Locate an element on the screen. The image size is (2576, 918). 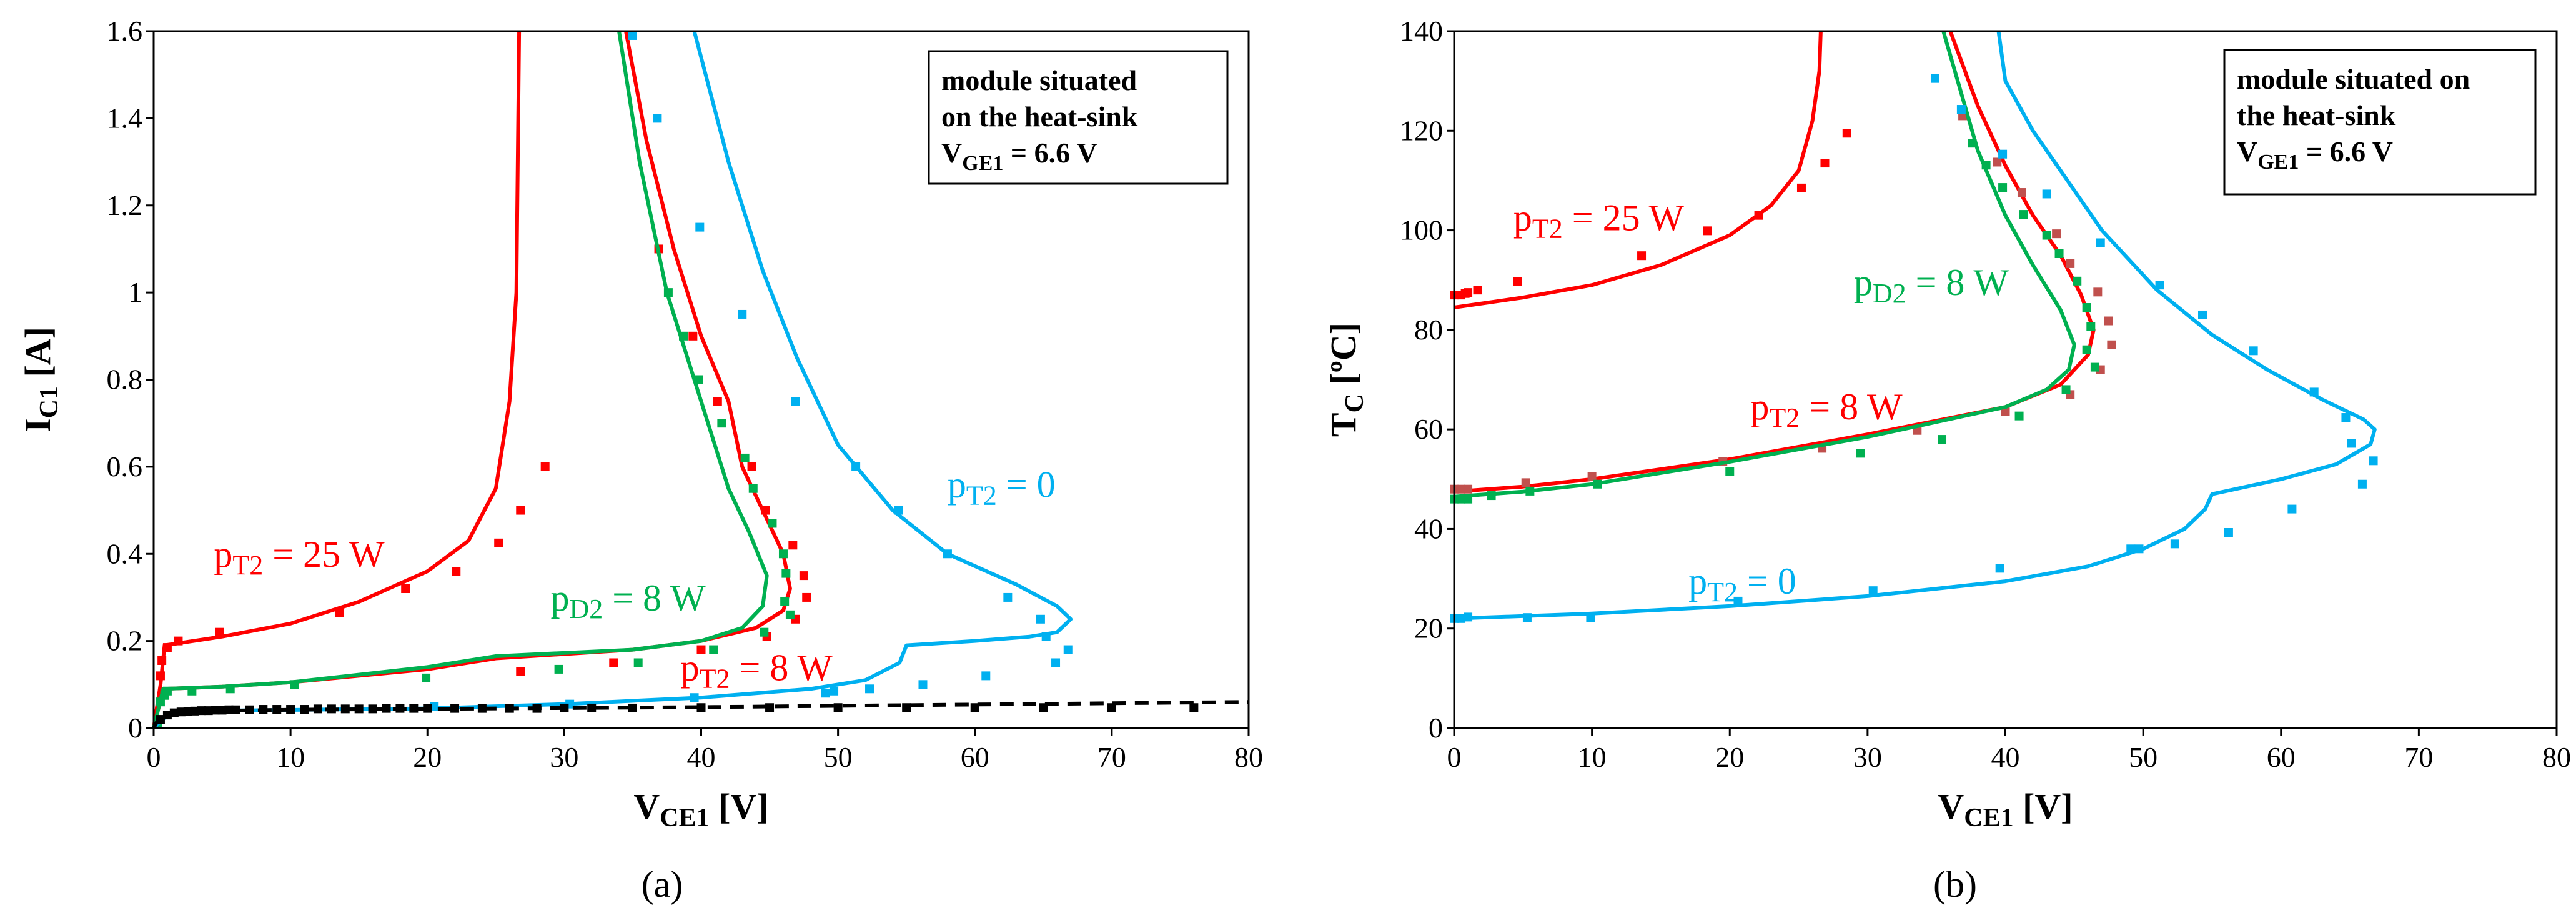
x-tick-label: 70 is located at coordinates (2418, 757).